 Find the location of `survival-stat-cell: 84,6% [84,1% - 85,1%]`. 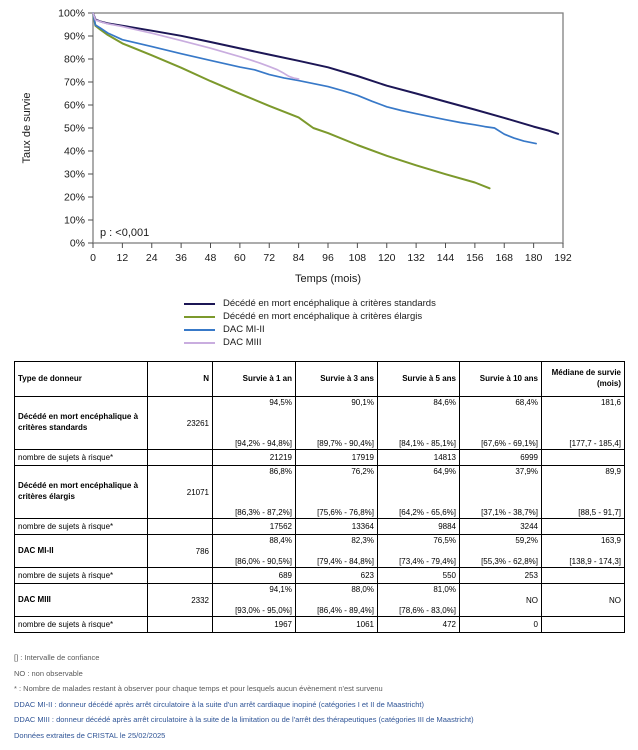

survival-stat-cell: 84,6% [84,1% - 85,1%] is located at coordinates (418, 423).